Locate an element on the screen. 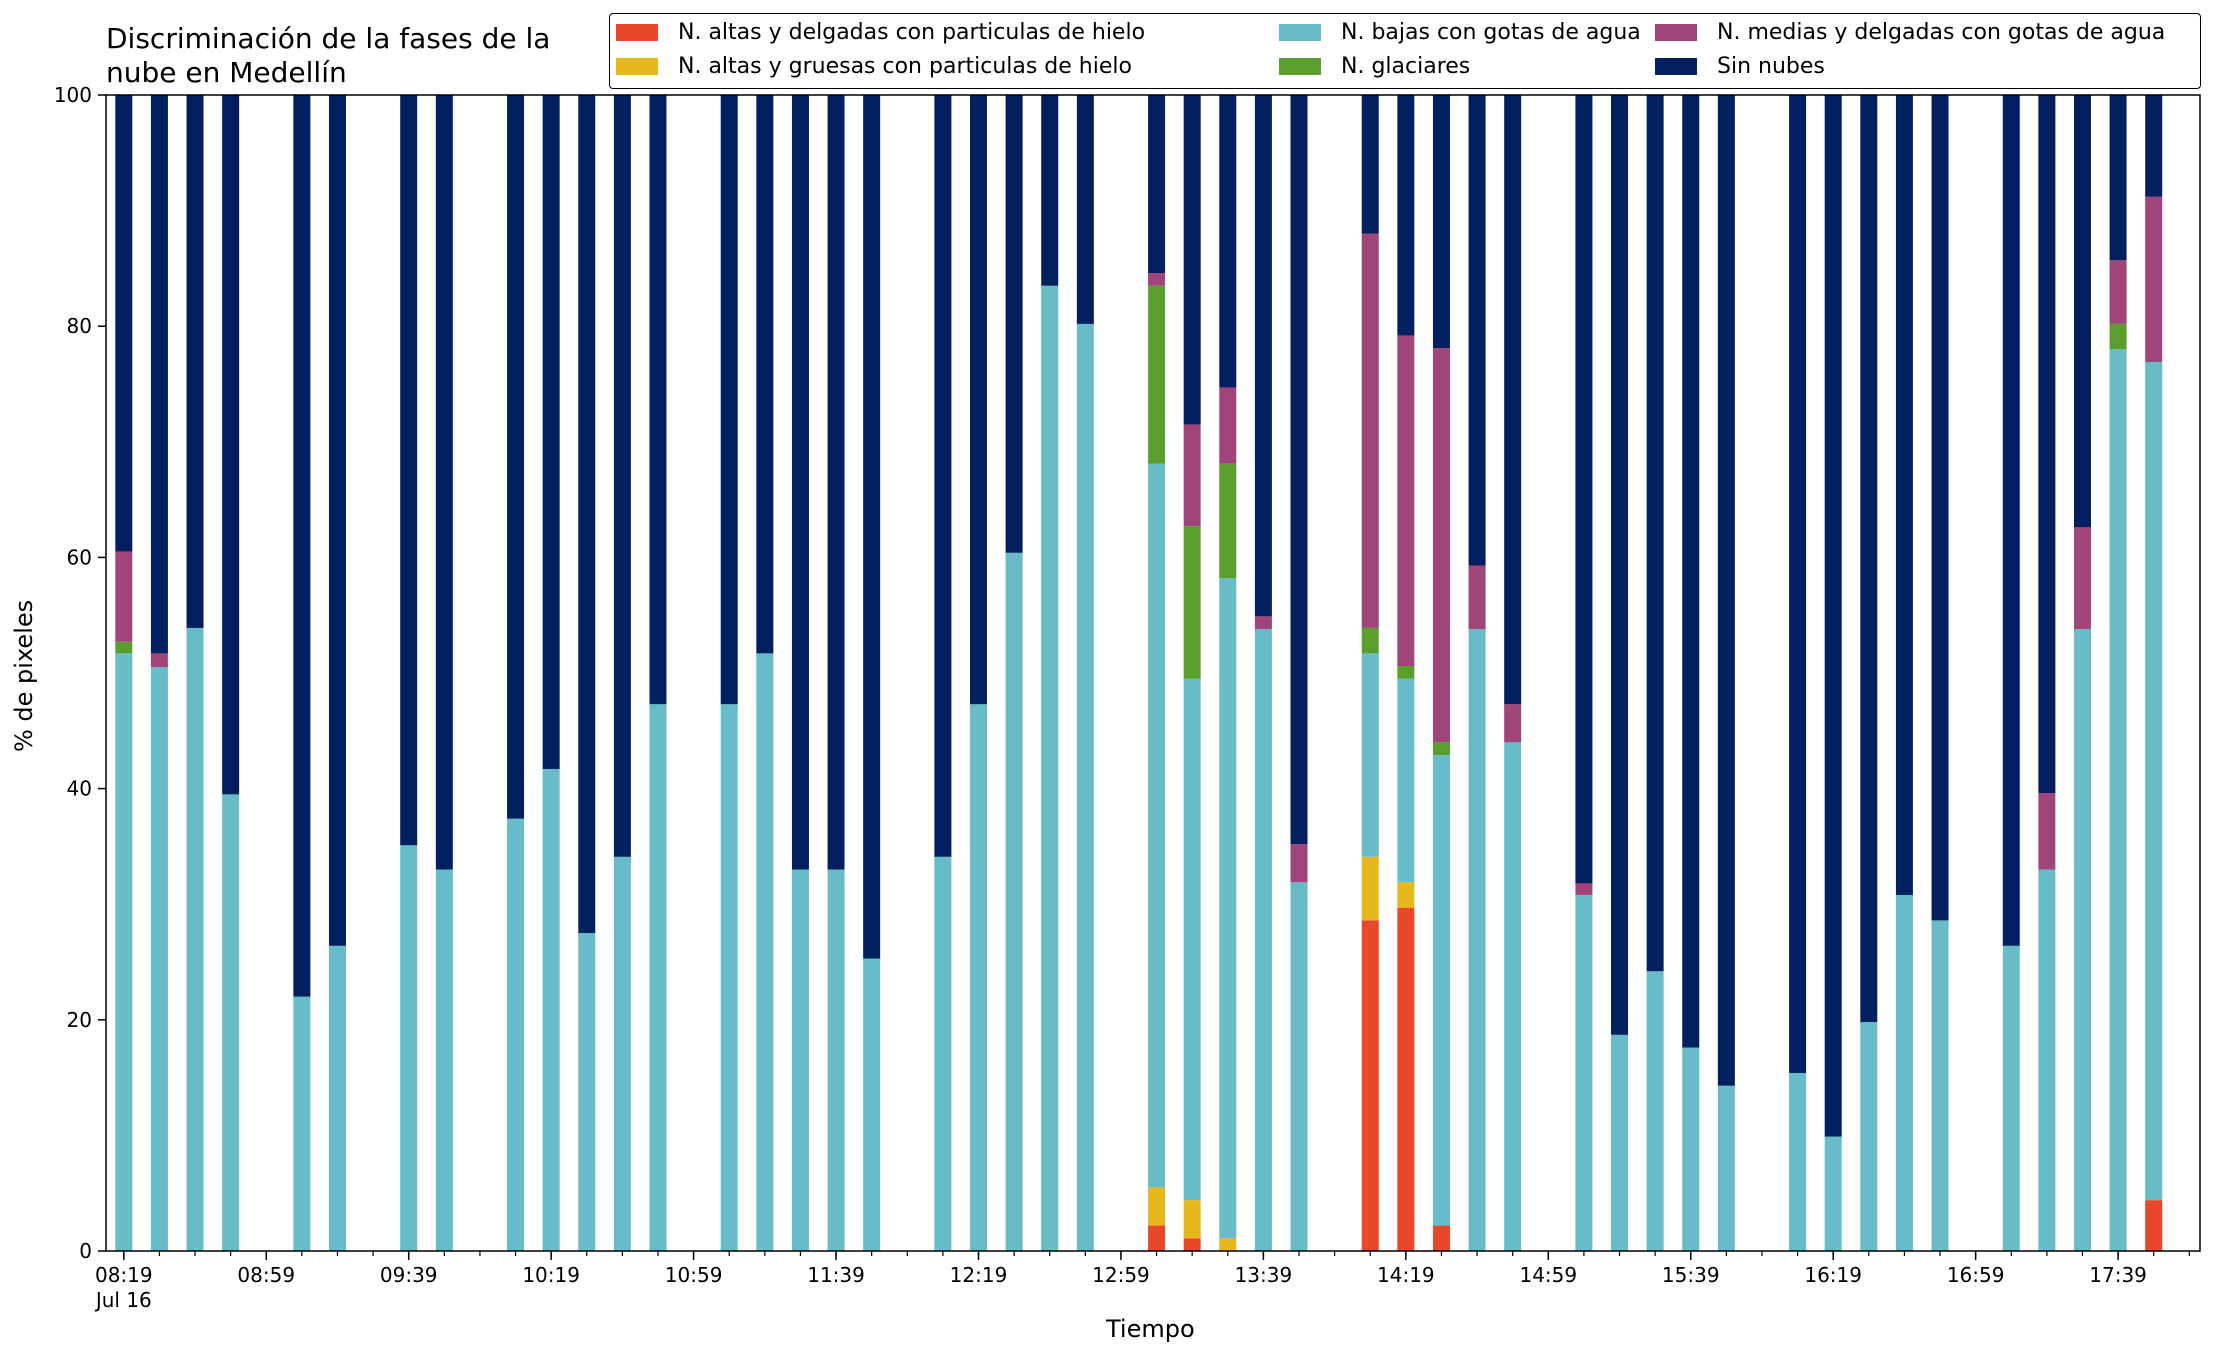 This screenshot has width=2216, height=1355. legend-swatch-altas-delgadas is located at coordinates (637, 32).